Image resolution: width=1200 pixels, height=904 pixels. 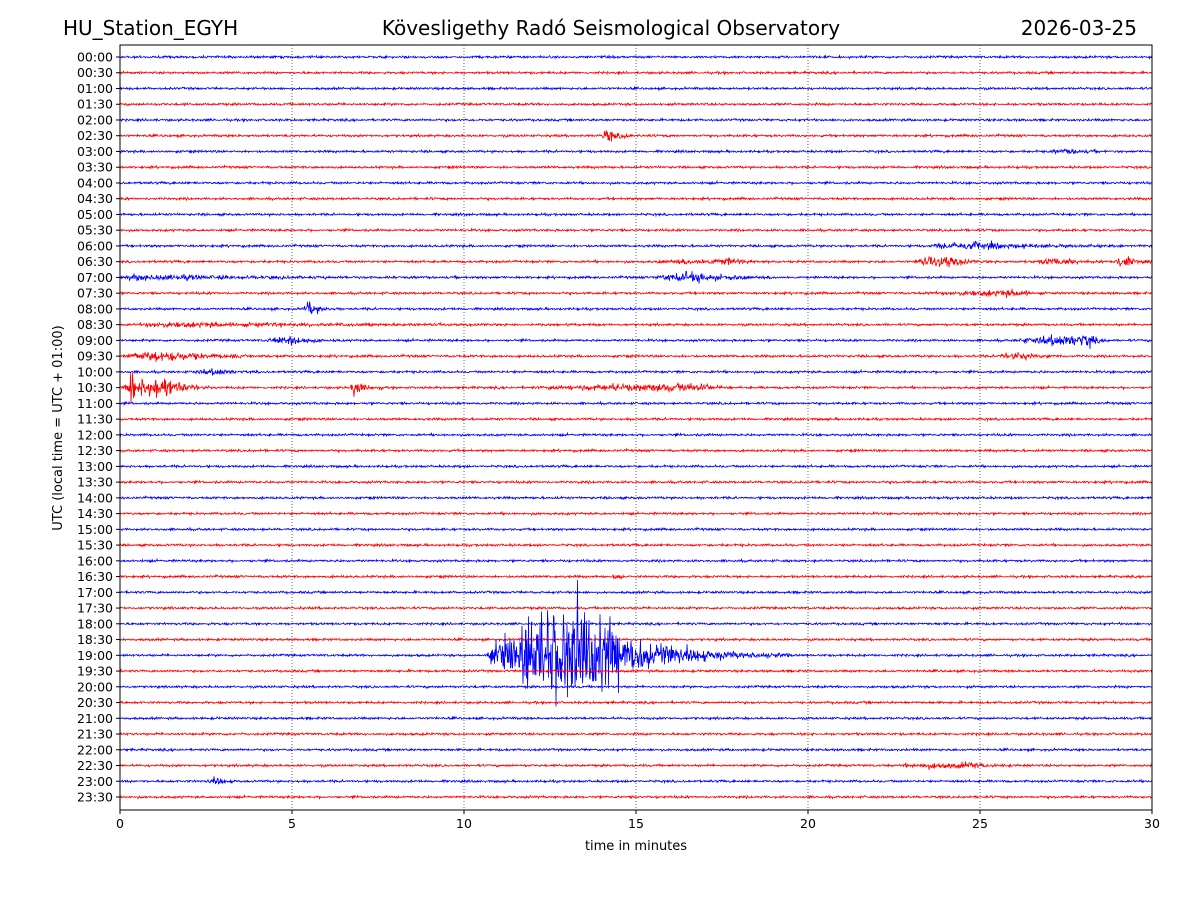 I want to click on trace-1930, so click(x=636, y=671).